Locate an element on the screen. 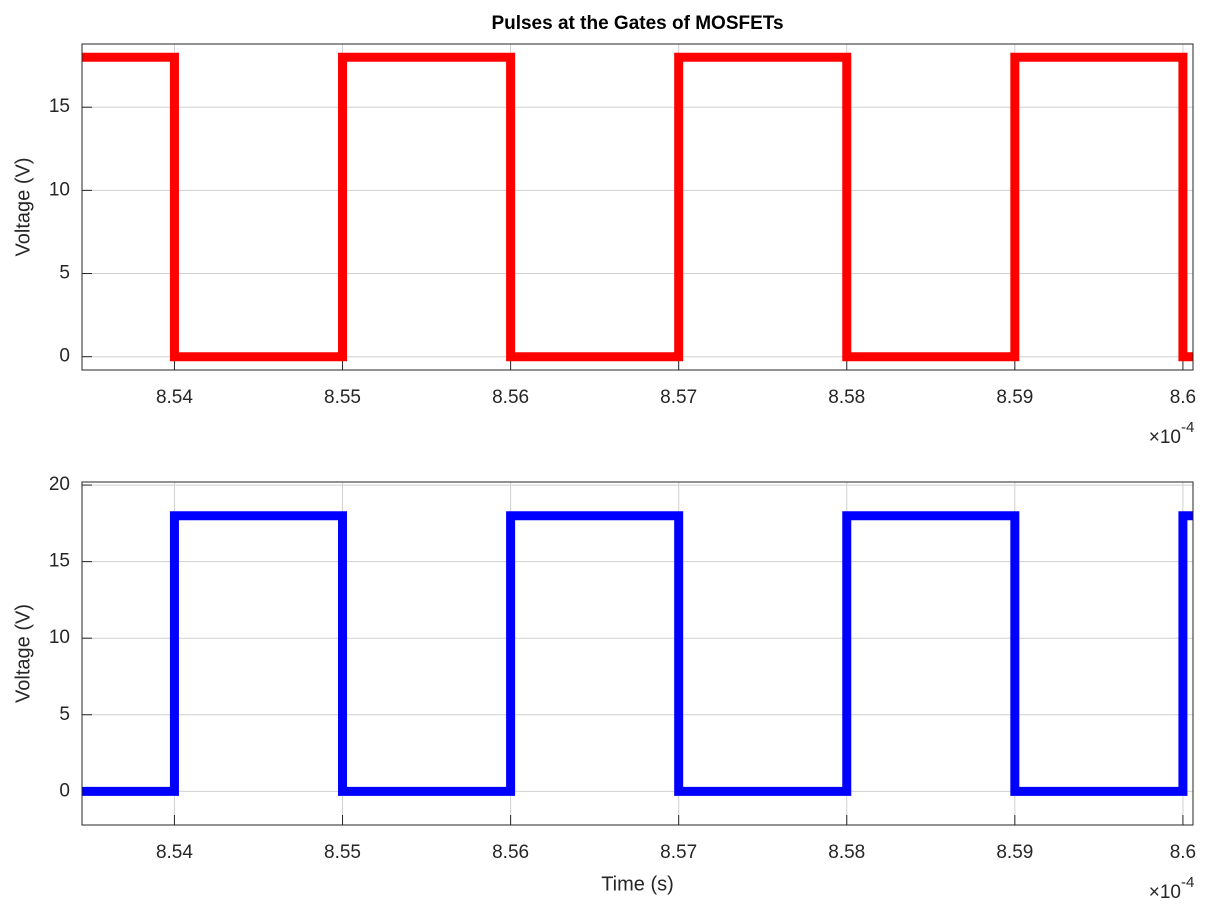 This screenshot has width=1209, height=915. x-axis-label: Time (s) is located at coordinates (637, 884).